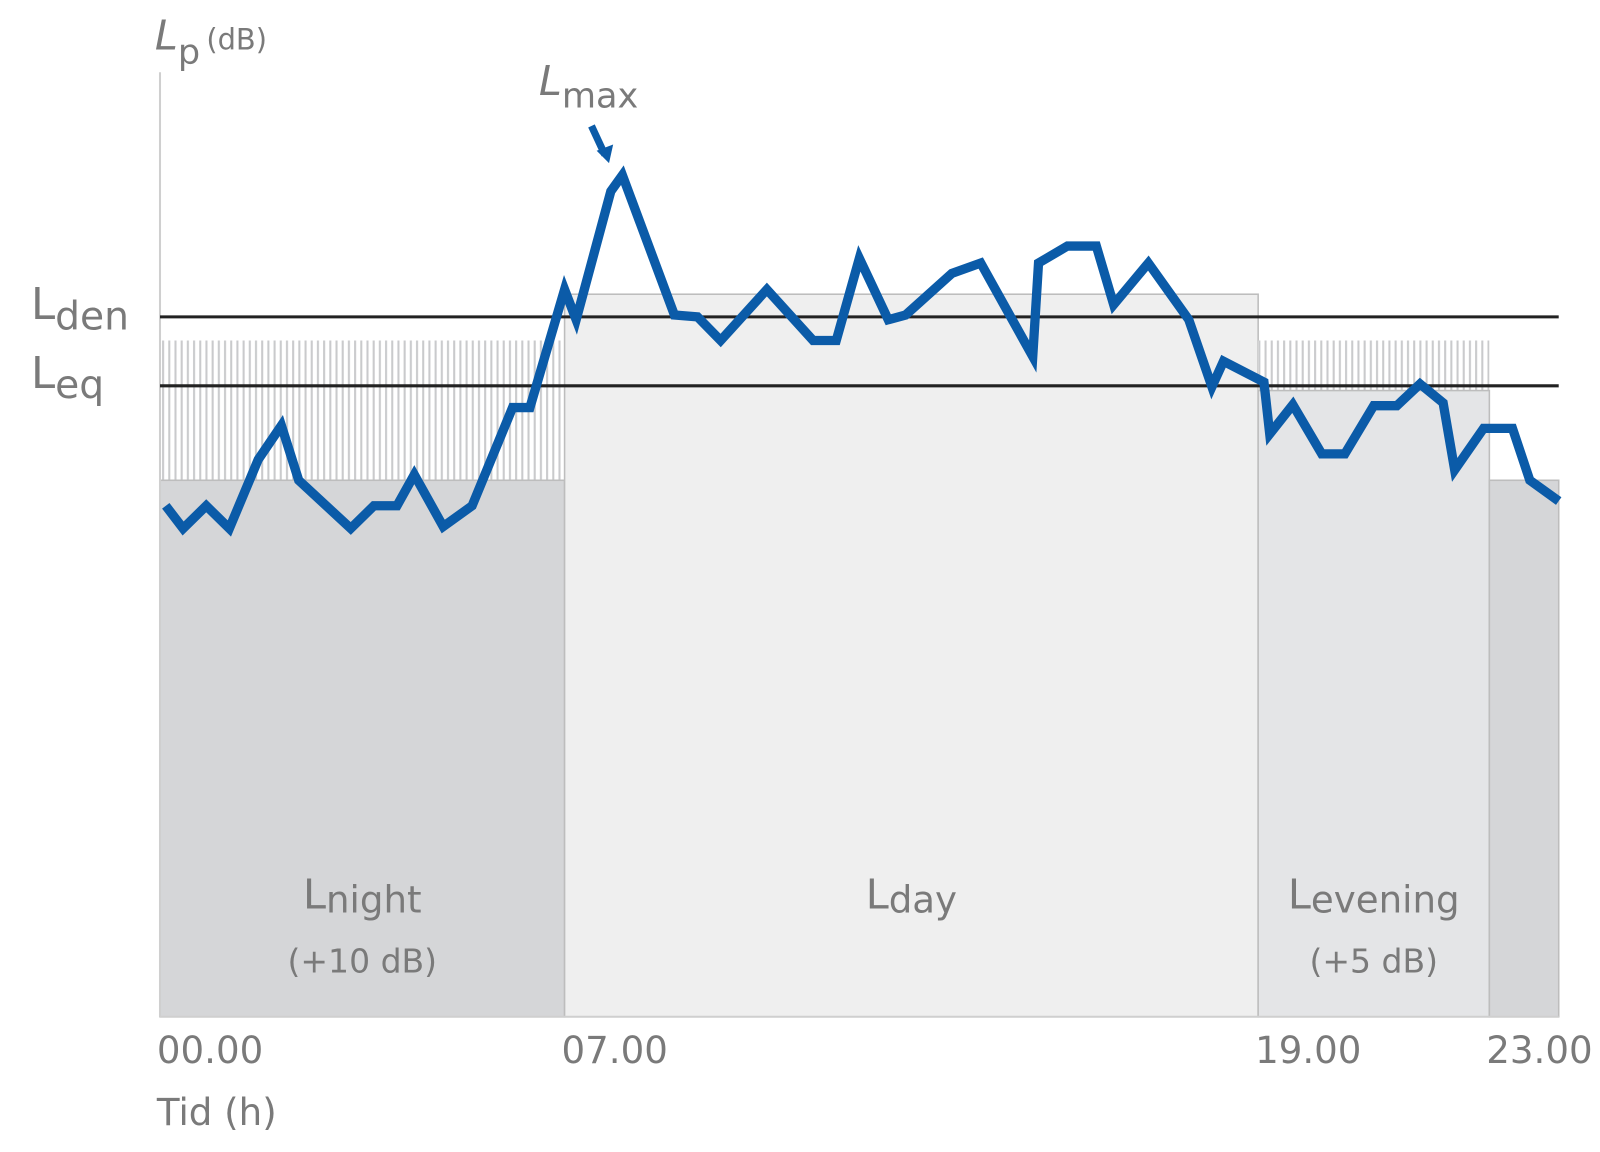  I want to click on reference-label: Leq, so click(67, 378).